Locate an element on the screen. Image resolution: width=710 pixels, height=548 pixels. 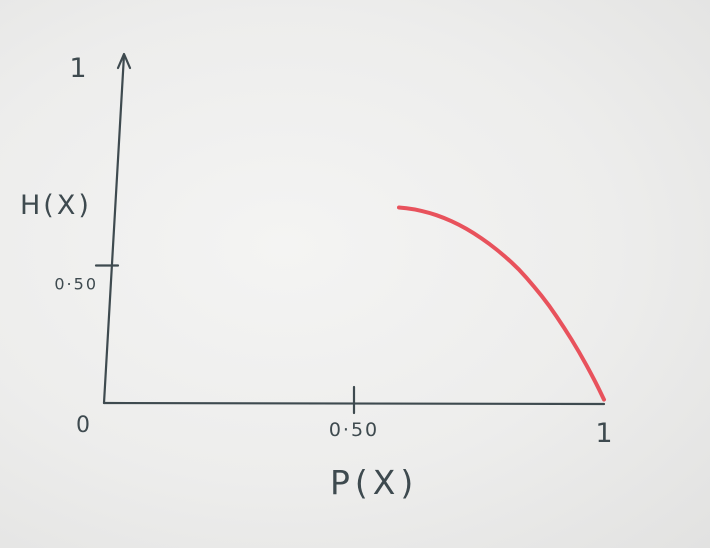
series is located at coordinates (501, 303).